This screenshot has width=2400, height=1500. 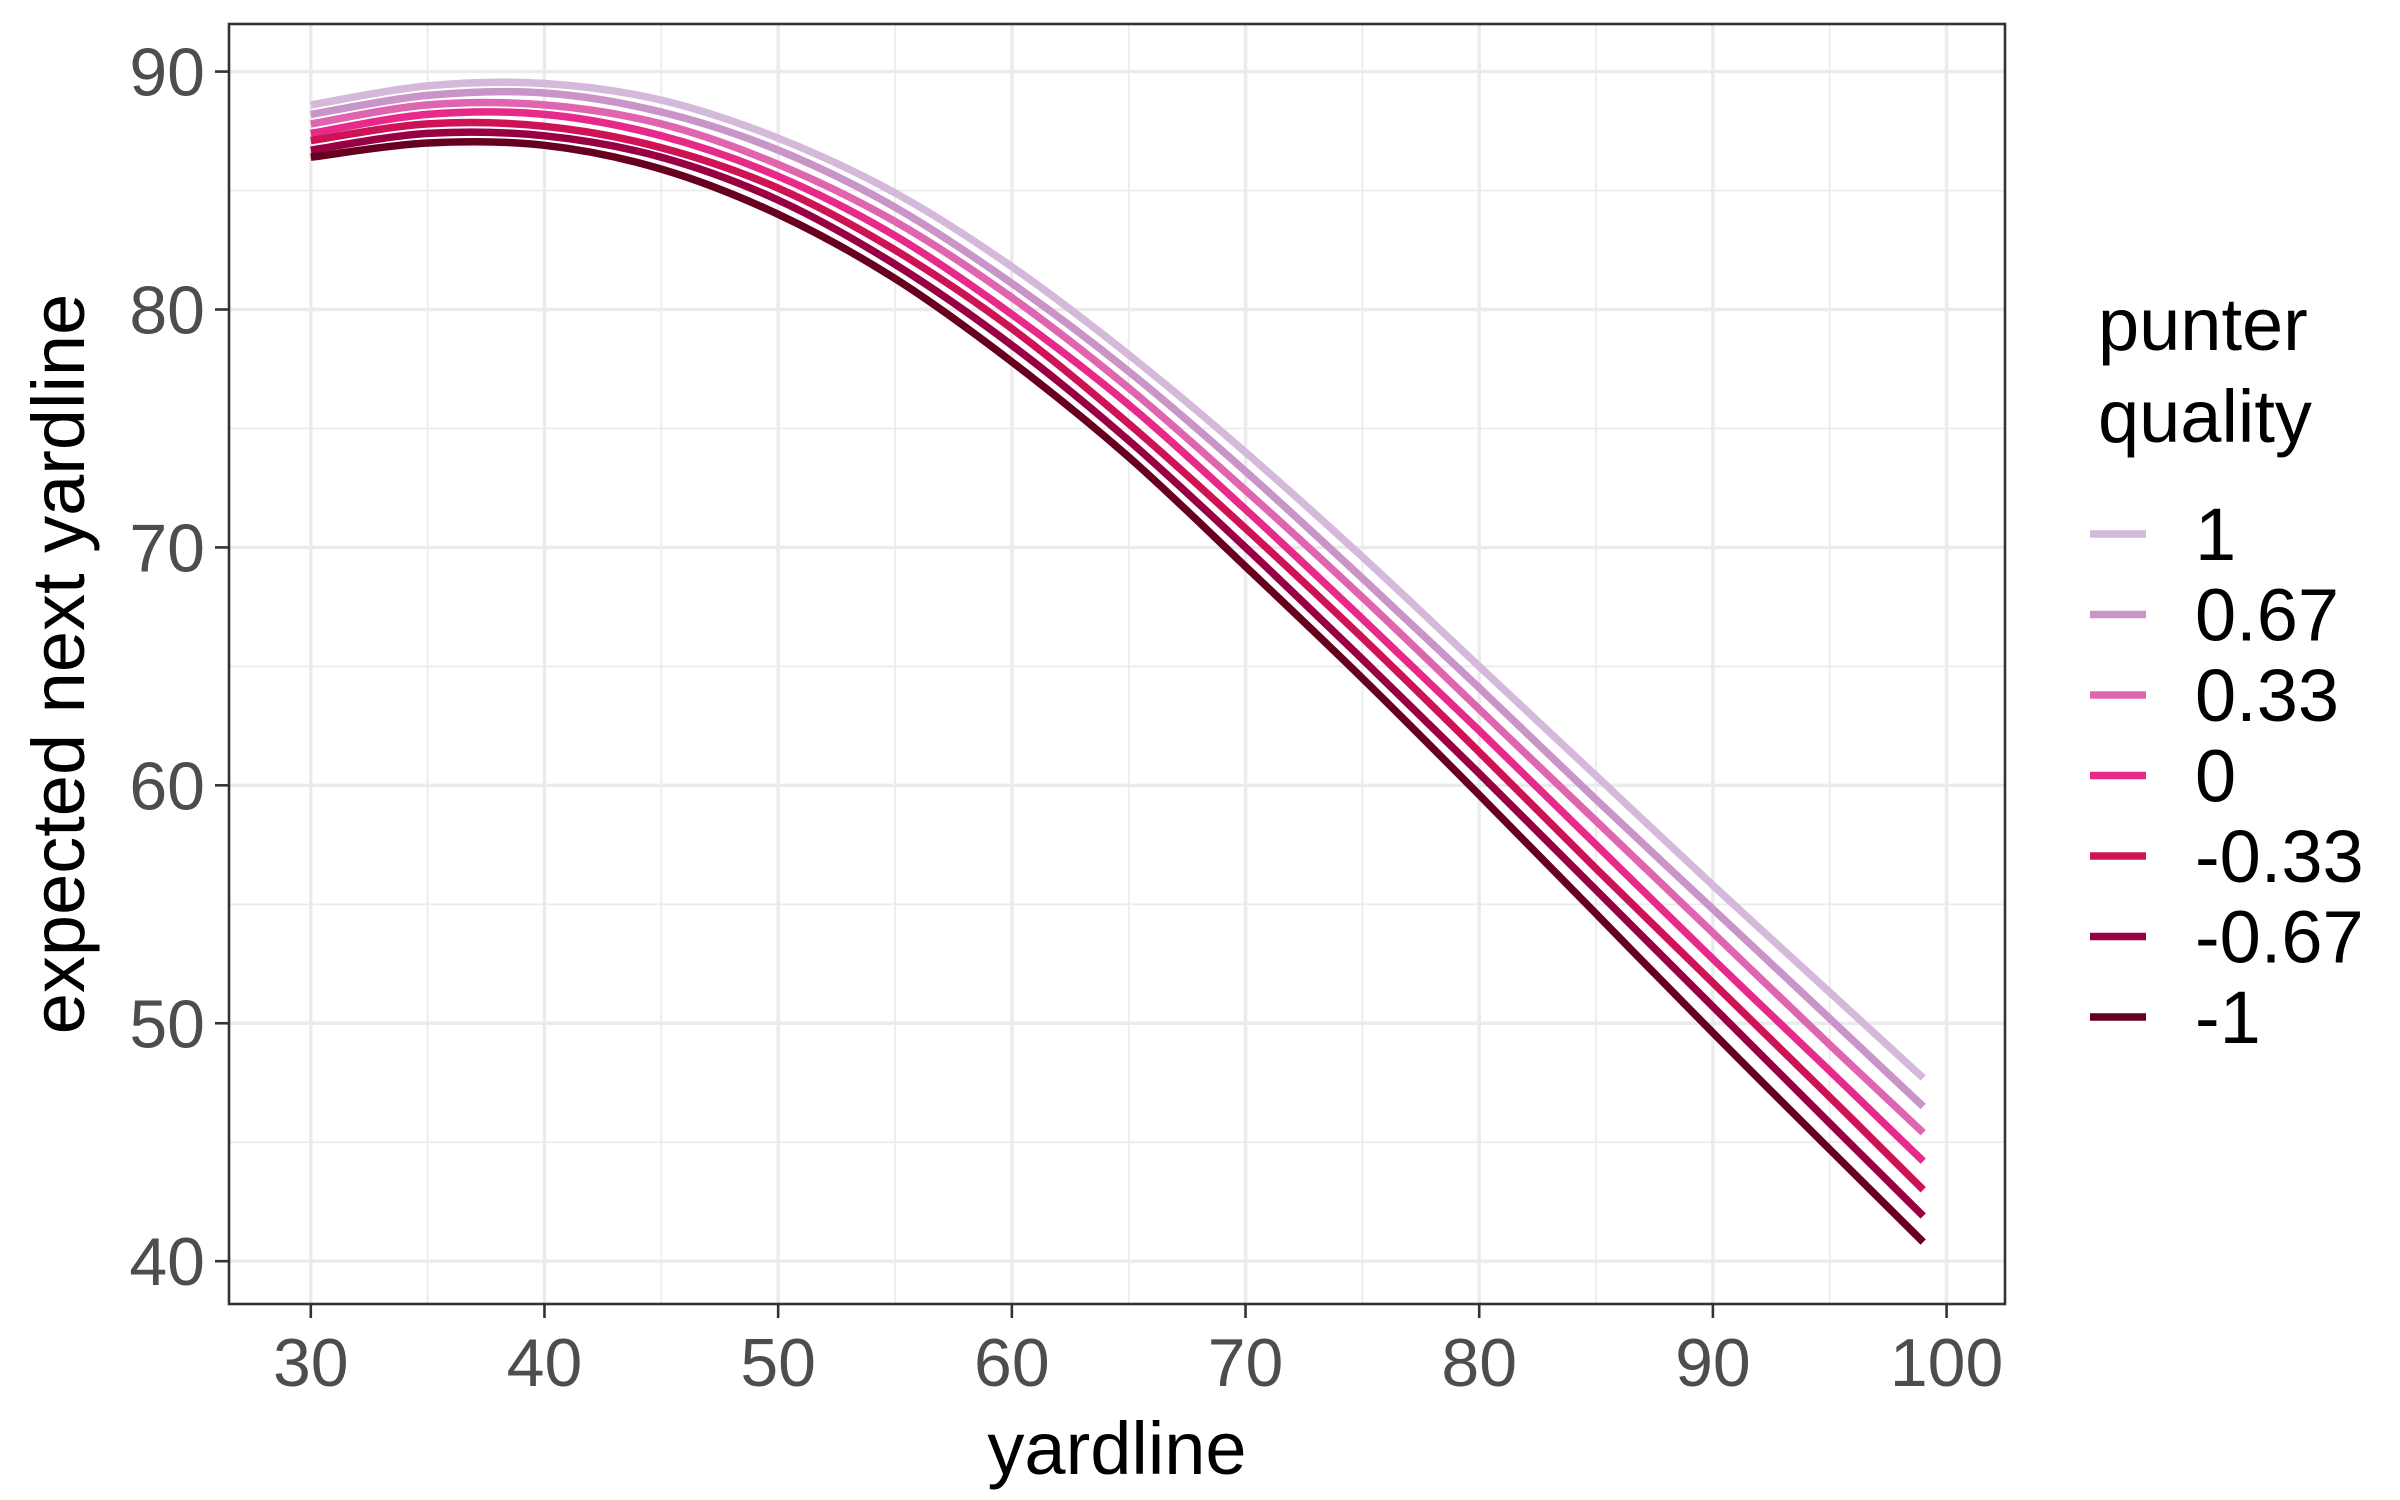 What do you see at coordinates (1116, 1448) in the screenshot?
I see `x-axis-title: yardline` at bounding box center [1116, 1448].